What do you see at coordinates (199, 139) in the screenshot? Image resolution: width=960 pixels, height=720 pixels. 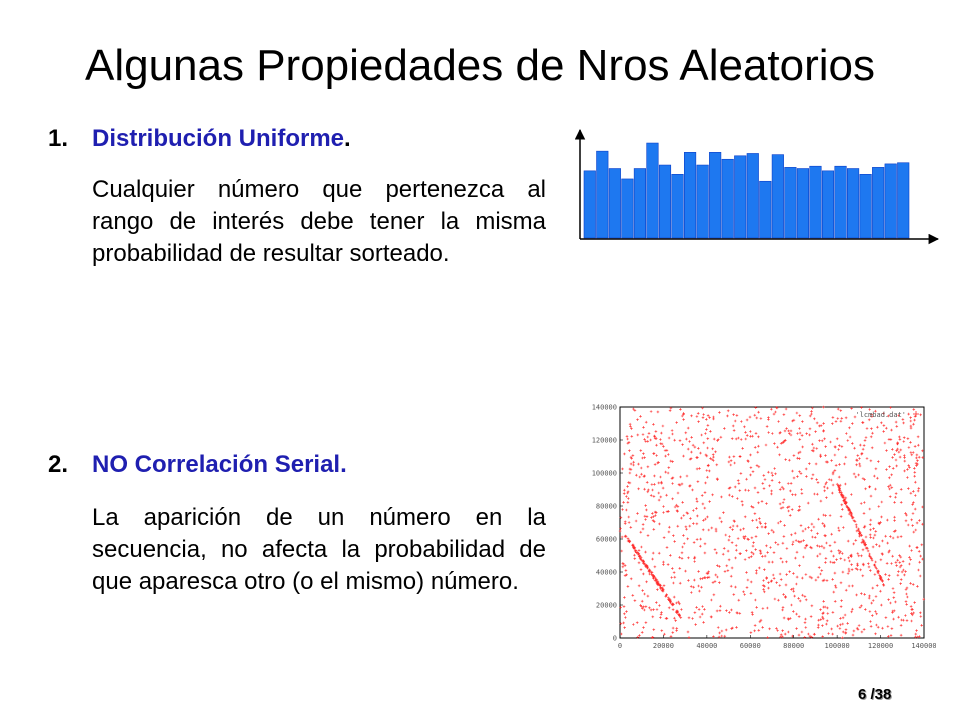 I see `item-1-heading: 1. Distribución Uniforme.` at bounding box center [199, 139].